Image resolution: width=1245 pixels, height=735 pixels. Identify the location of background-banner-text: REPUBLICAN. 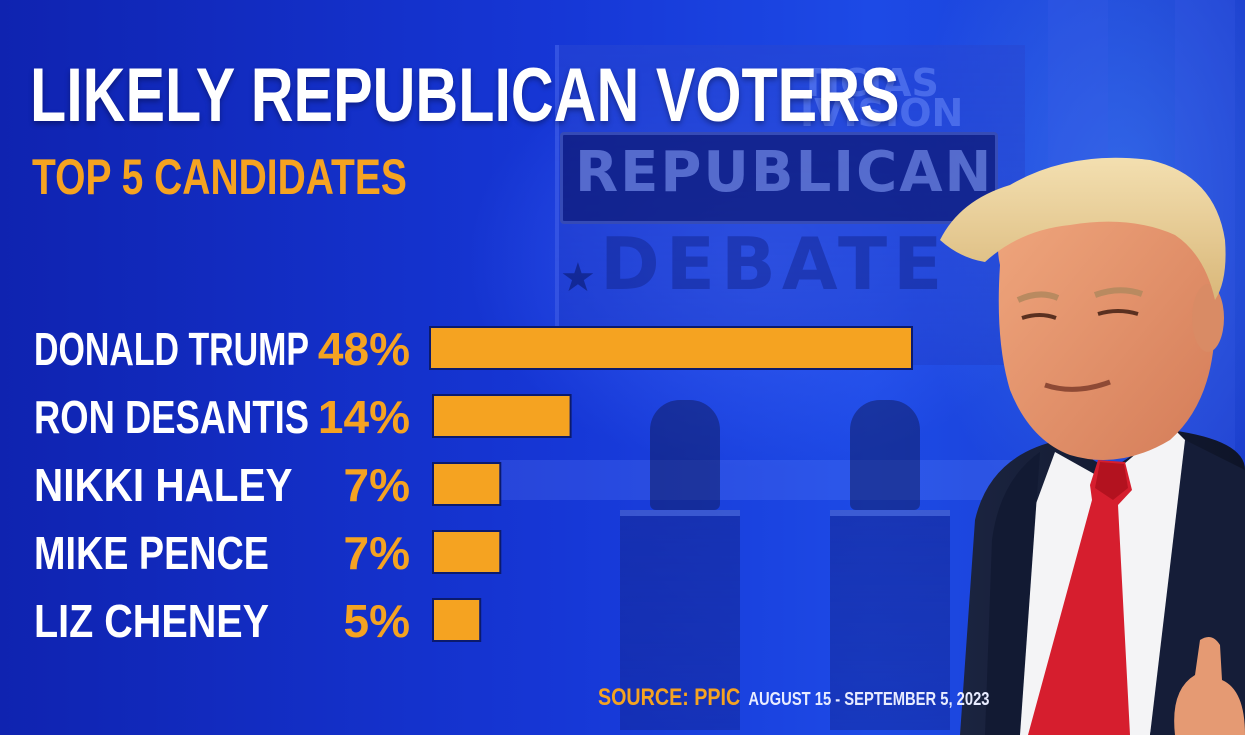
(784, 172).